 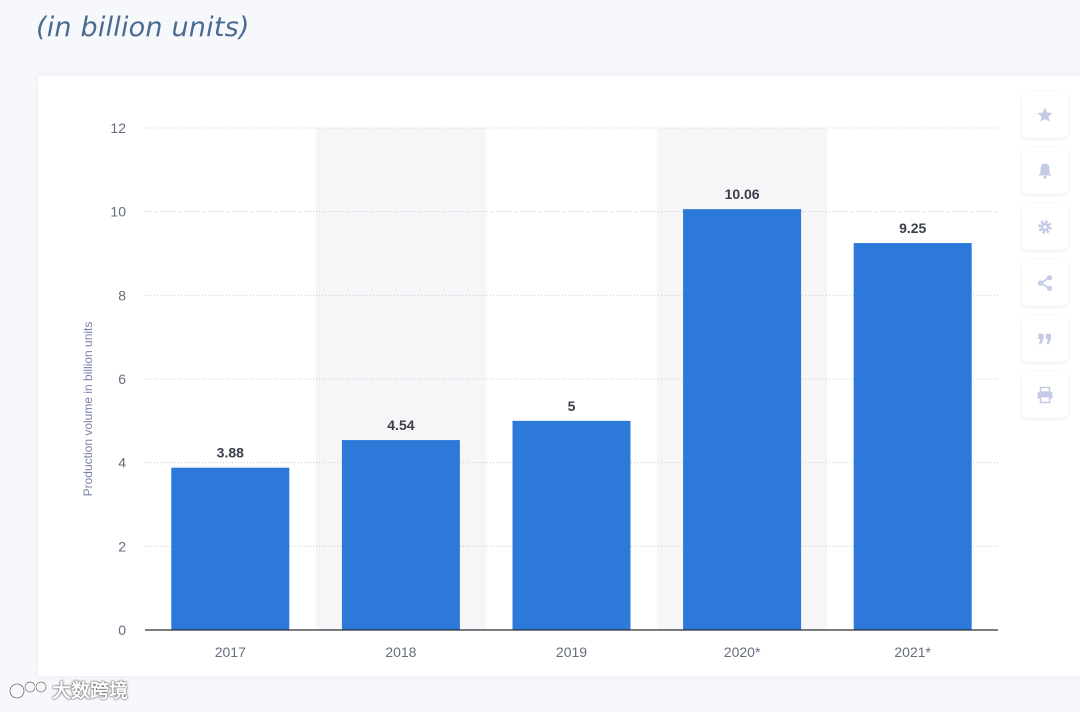 I want to click on y-tick-label: 2, so click(x=122, y=546).